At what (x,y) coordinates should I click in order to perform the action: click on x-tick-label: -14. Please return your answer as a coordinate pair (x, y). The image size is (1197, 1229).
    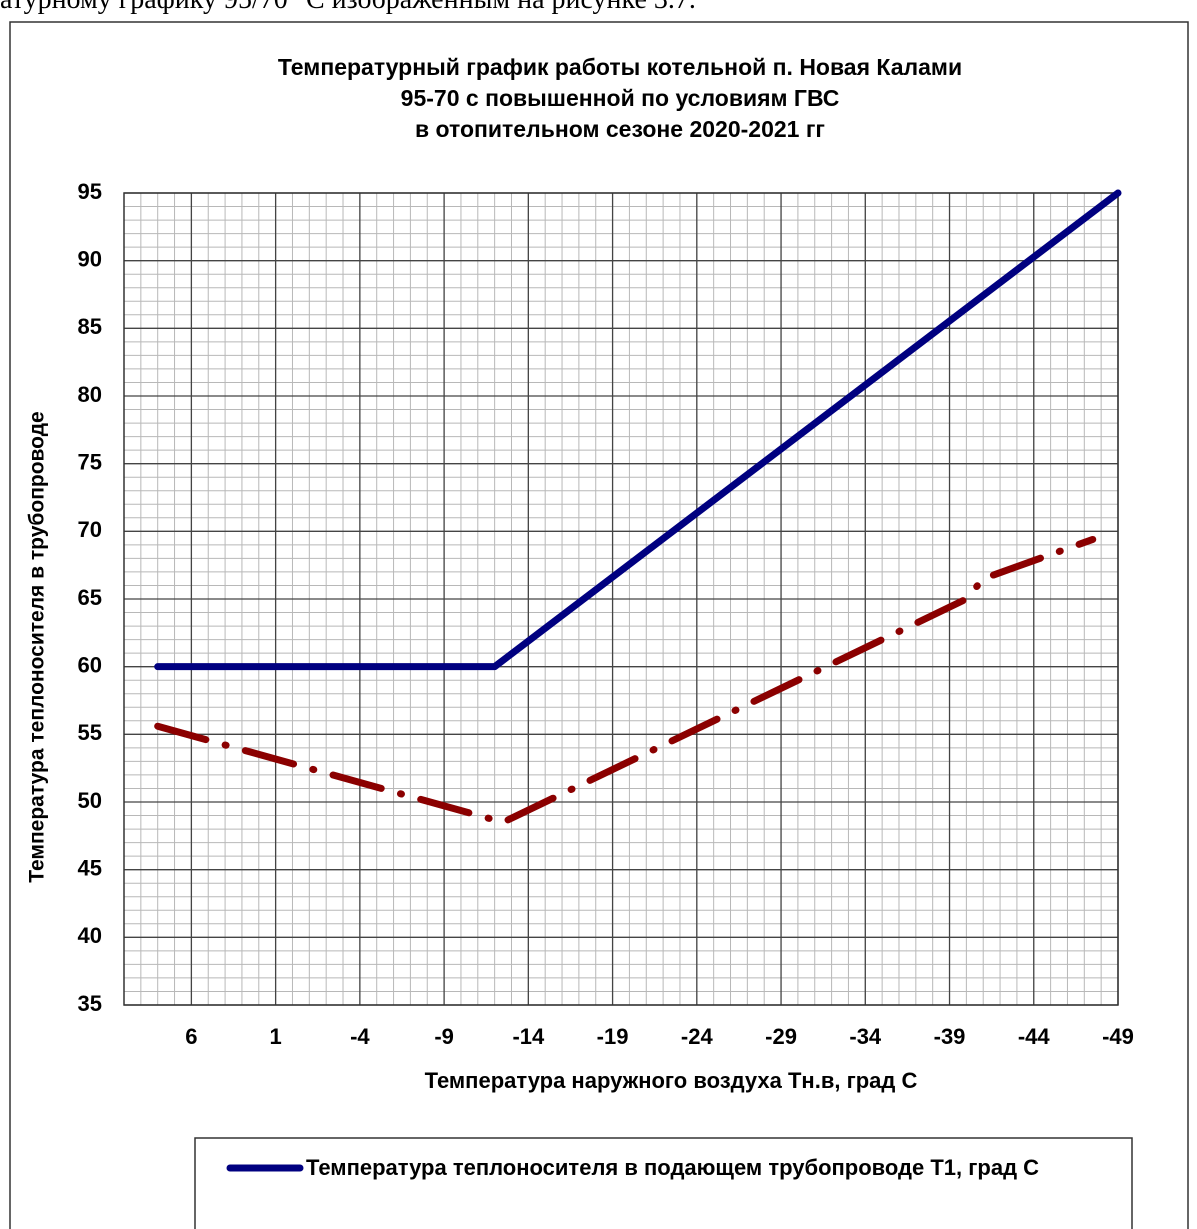
    Looking at the image, I should click on (528, 1036).